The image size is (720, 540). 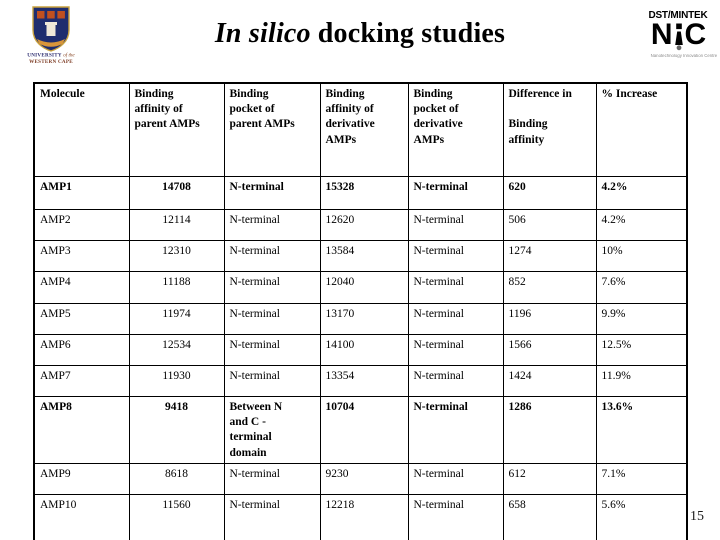 I want to click on table-cell: 12620, so click(x=364, y=225).